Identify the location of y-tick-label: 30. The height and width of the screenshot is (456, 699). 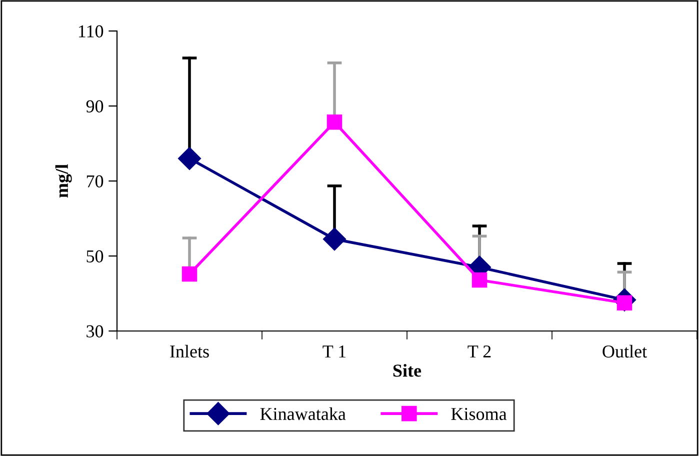
(95, 331).